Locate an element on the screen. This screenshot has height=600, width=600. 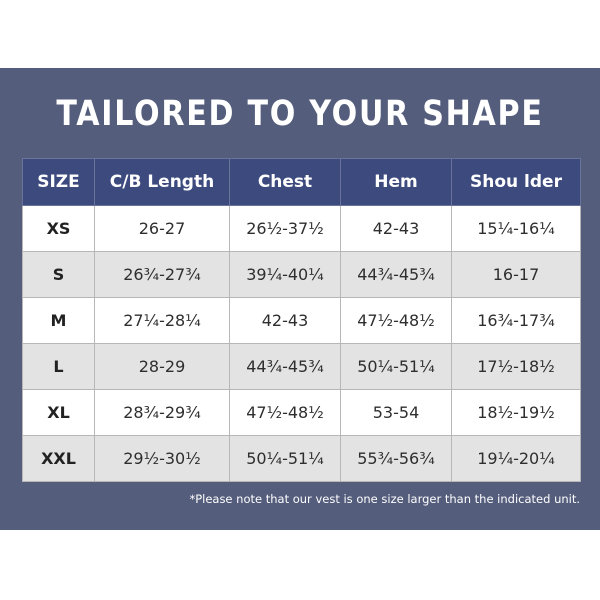
chest-cell: 26½-37½ is located at coordinates (285, 228).